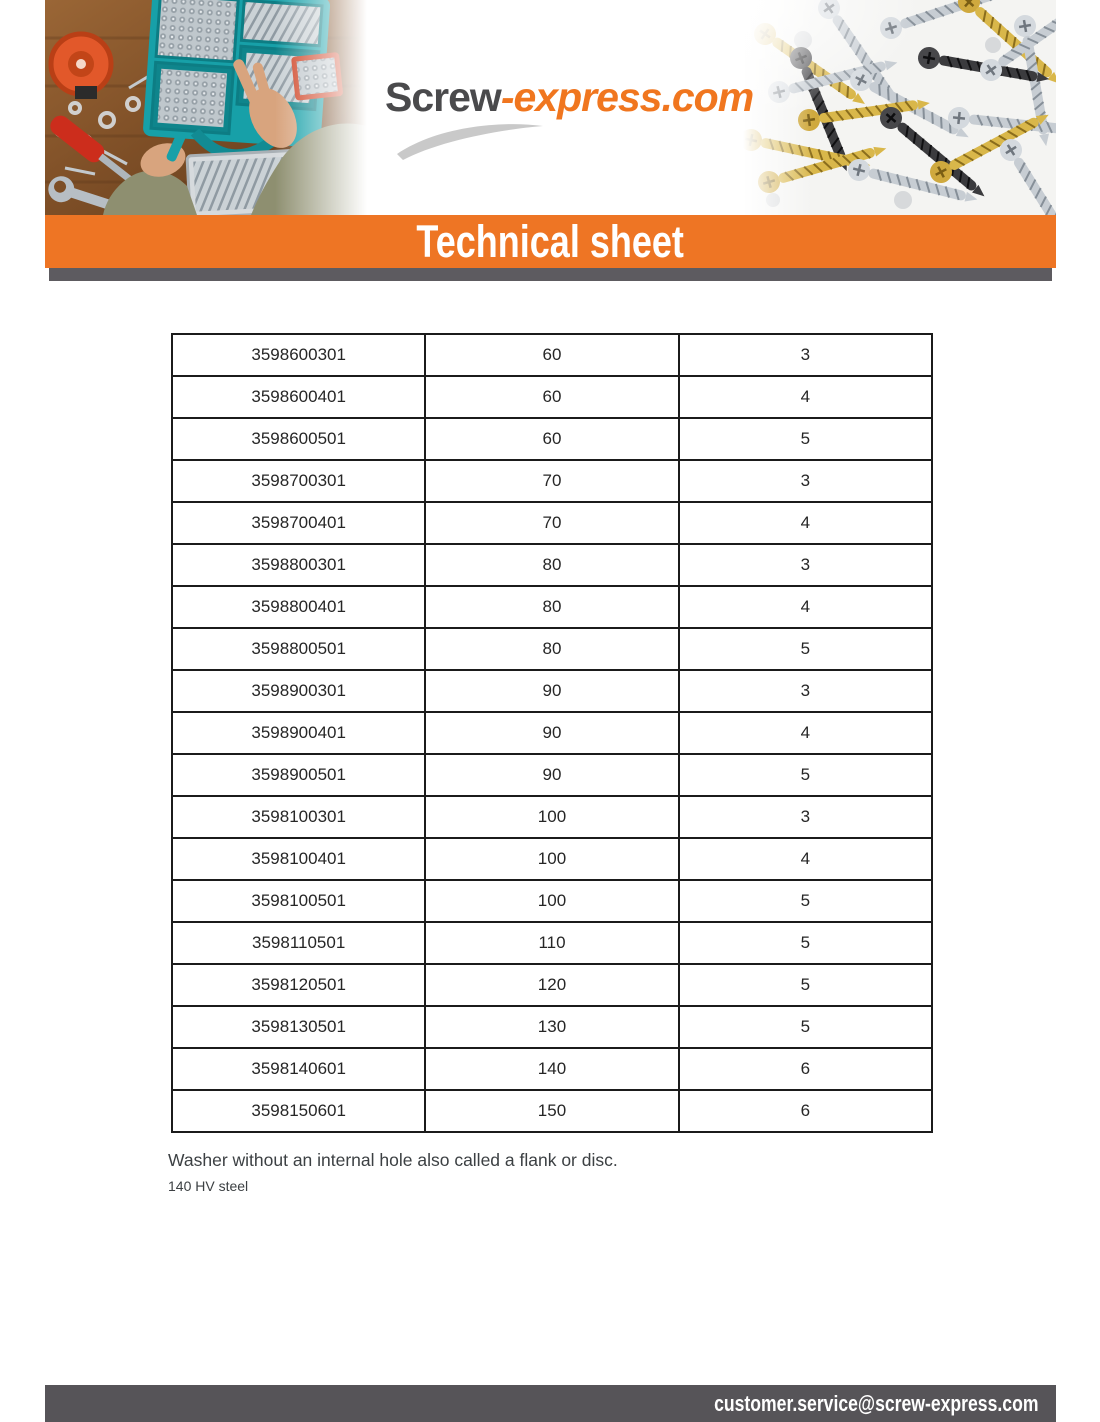 Image resolution: width=1100 pixels, height=1422 pixels. I want to click on table-cell: 3598900501, so click(298, 775).